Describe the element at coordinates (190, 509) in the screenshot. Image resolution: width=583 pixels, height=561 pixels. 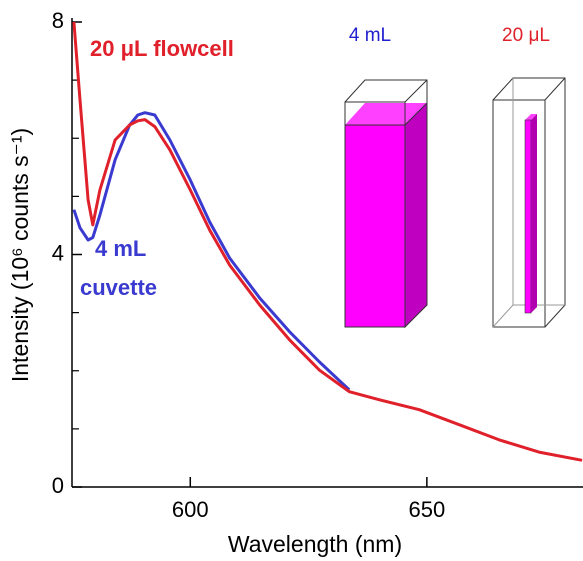
I see `x-tick-label: 600` at that location.